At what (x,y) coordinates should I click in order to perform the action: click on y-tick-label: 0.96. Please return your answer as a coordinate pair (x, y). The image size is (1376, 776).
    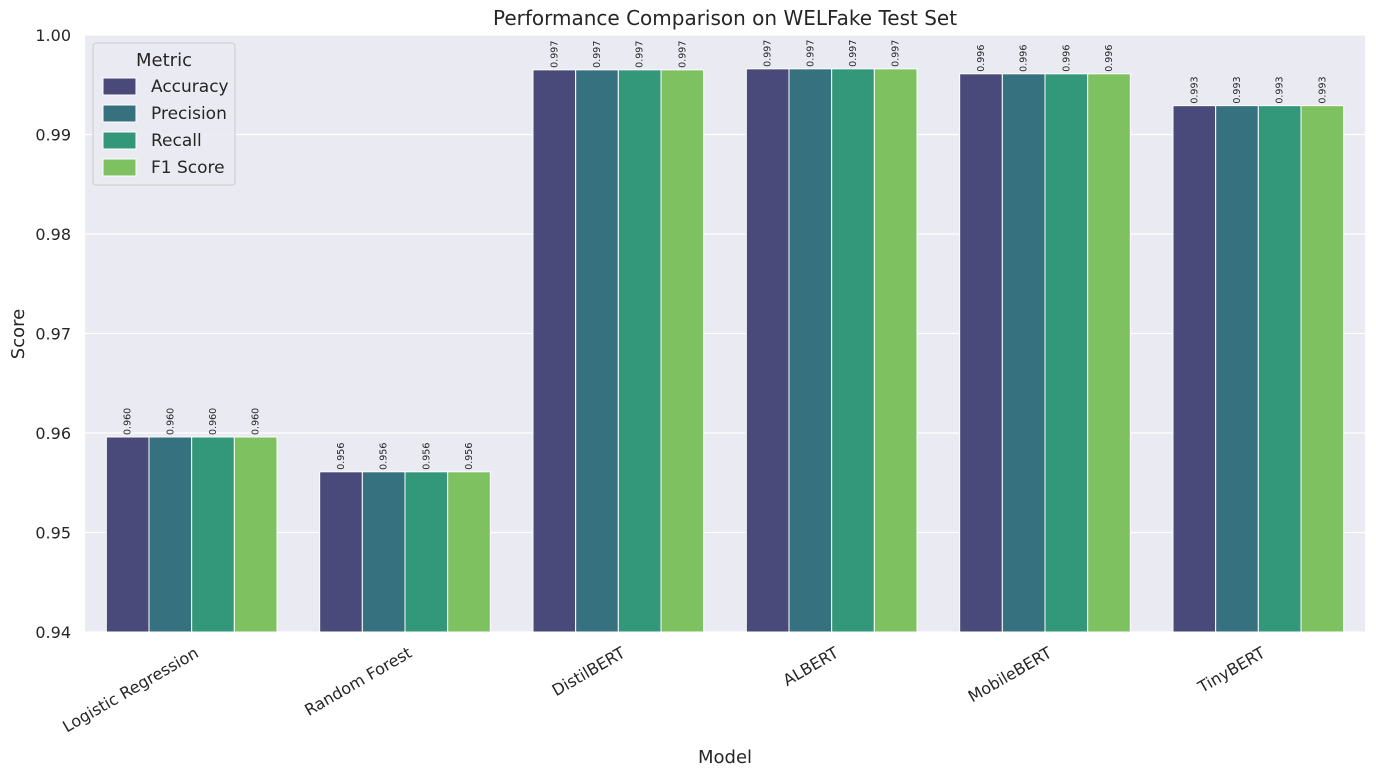
    Looking at the image, I should click on (53, 433).